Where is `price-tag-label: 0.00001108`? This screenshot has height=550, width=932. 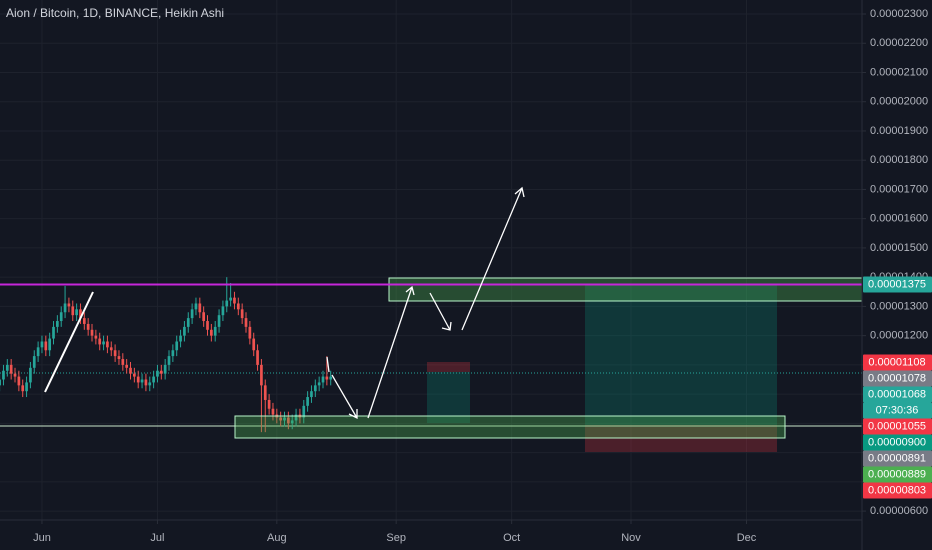 price-tag-label: 0.00001108 is located at coordinates (896, 362).